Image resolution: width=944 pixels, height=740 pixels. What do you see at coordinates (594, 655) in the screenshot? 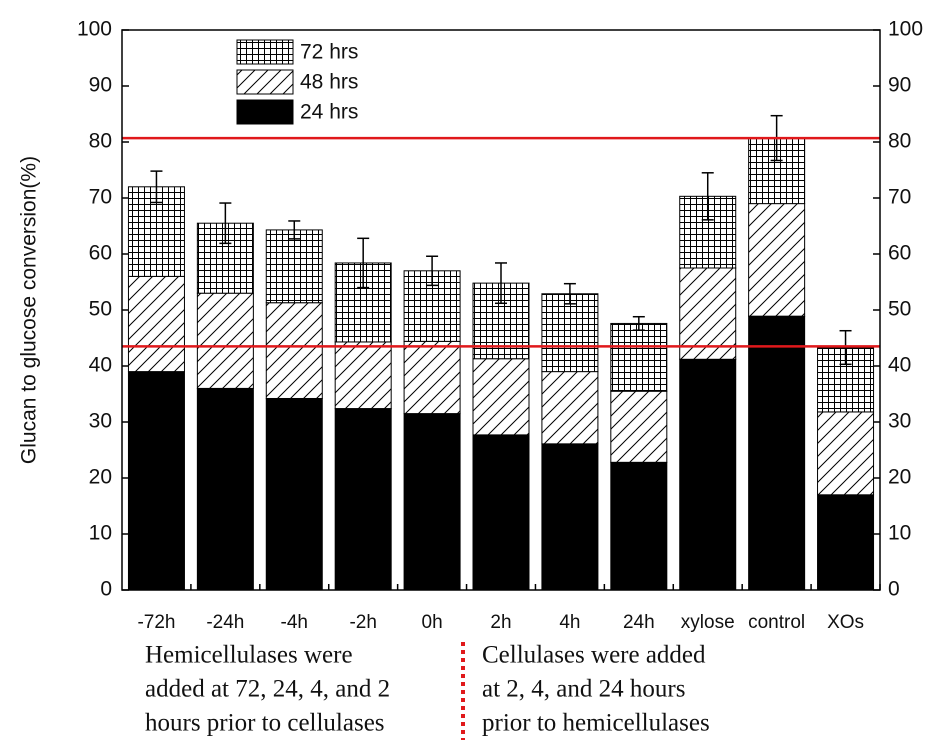
I see `annotation-line: Cellulases were added` at bounding box center [594, 655].